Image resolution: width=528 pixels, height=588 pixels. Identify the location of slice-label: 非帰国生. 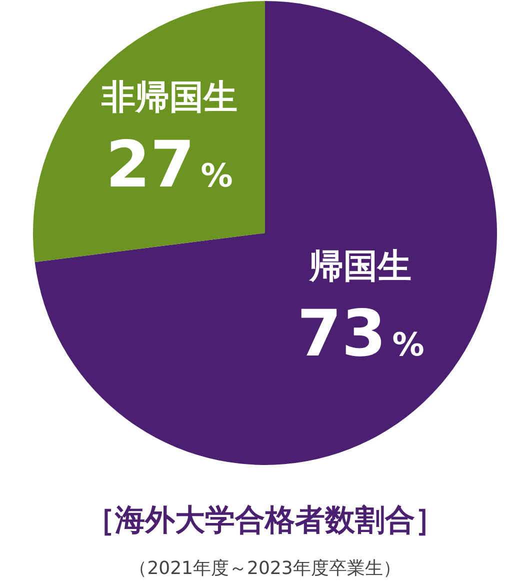
(169, 98).